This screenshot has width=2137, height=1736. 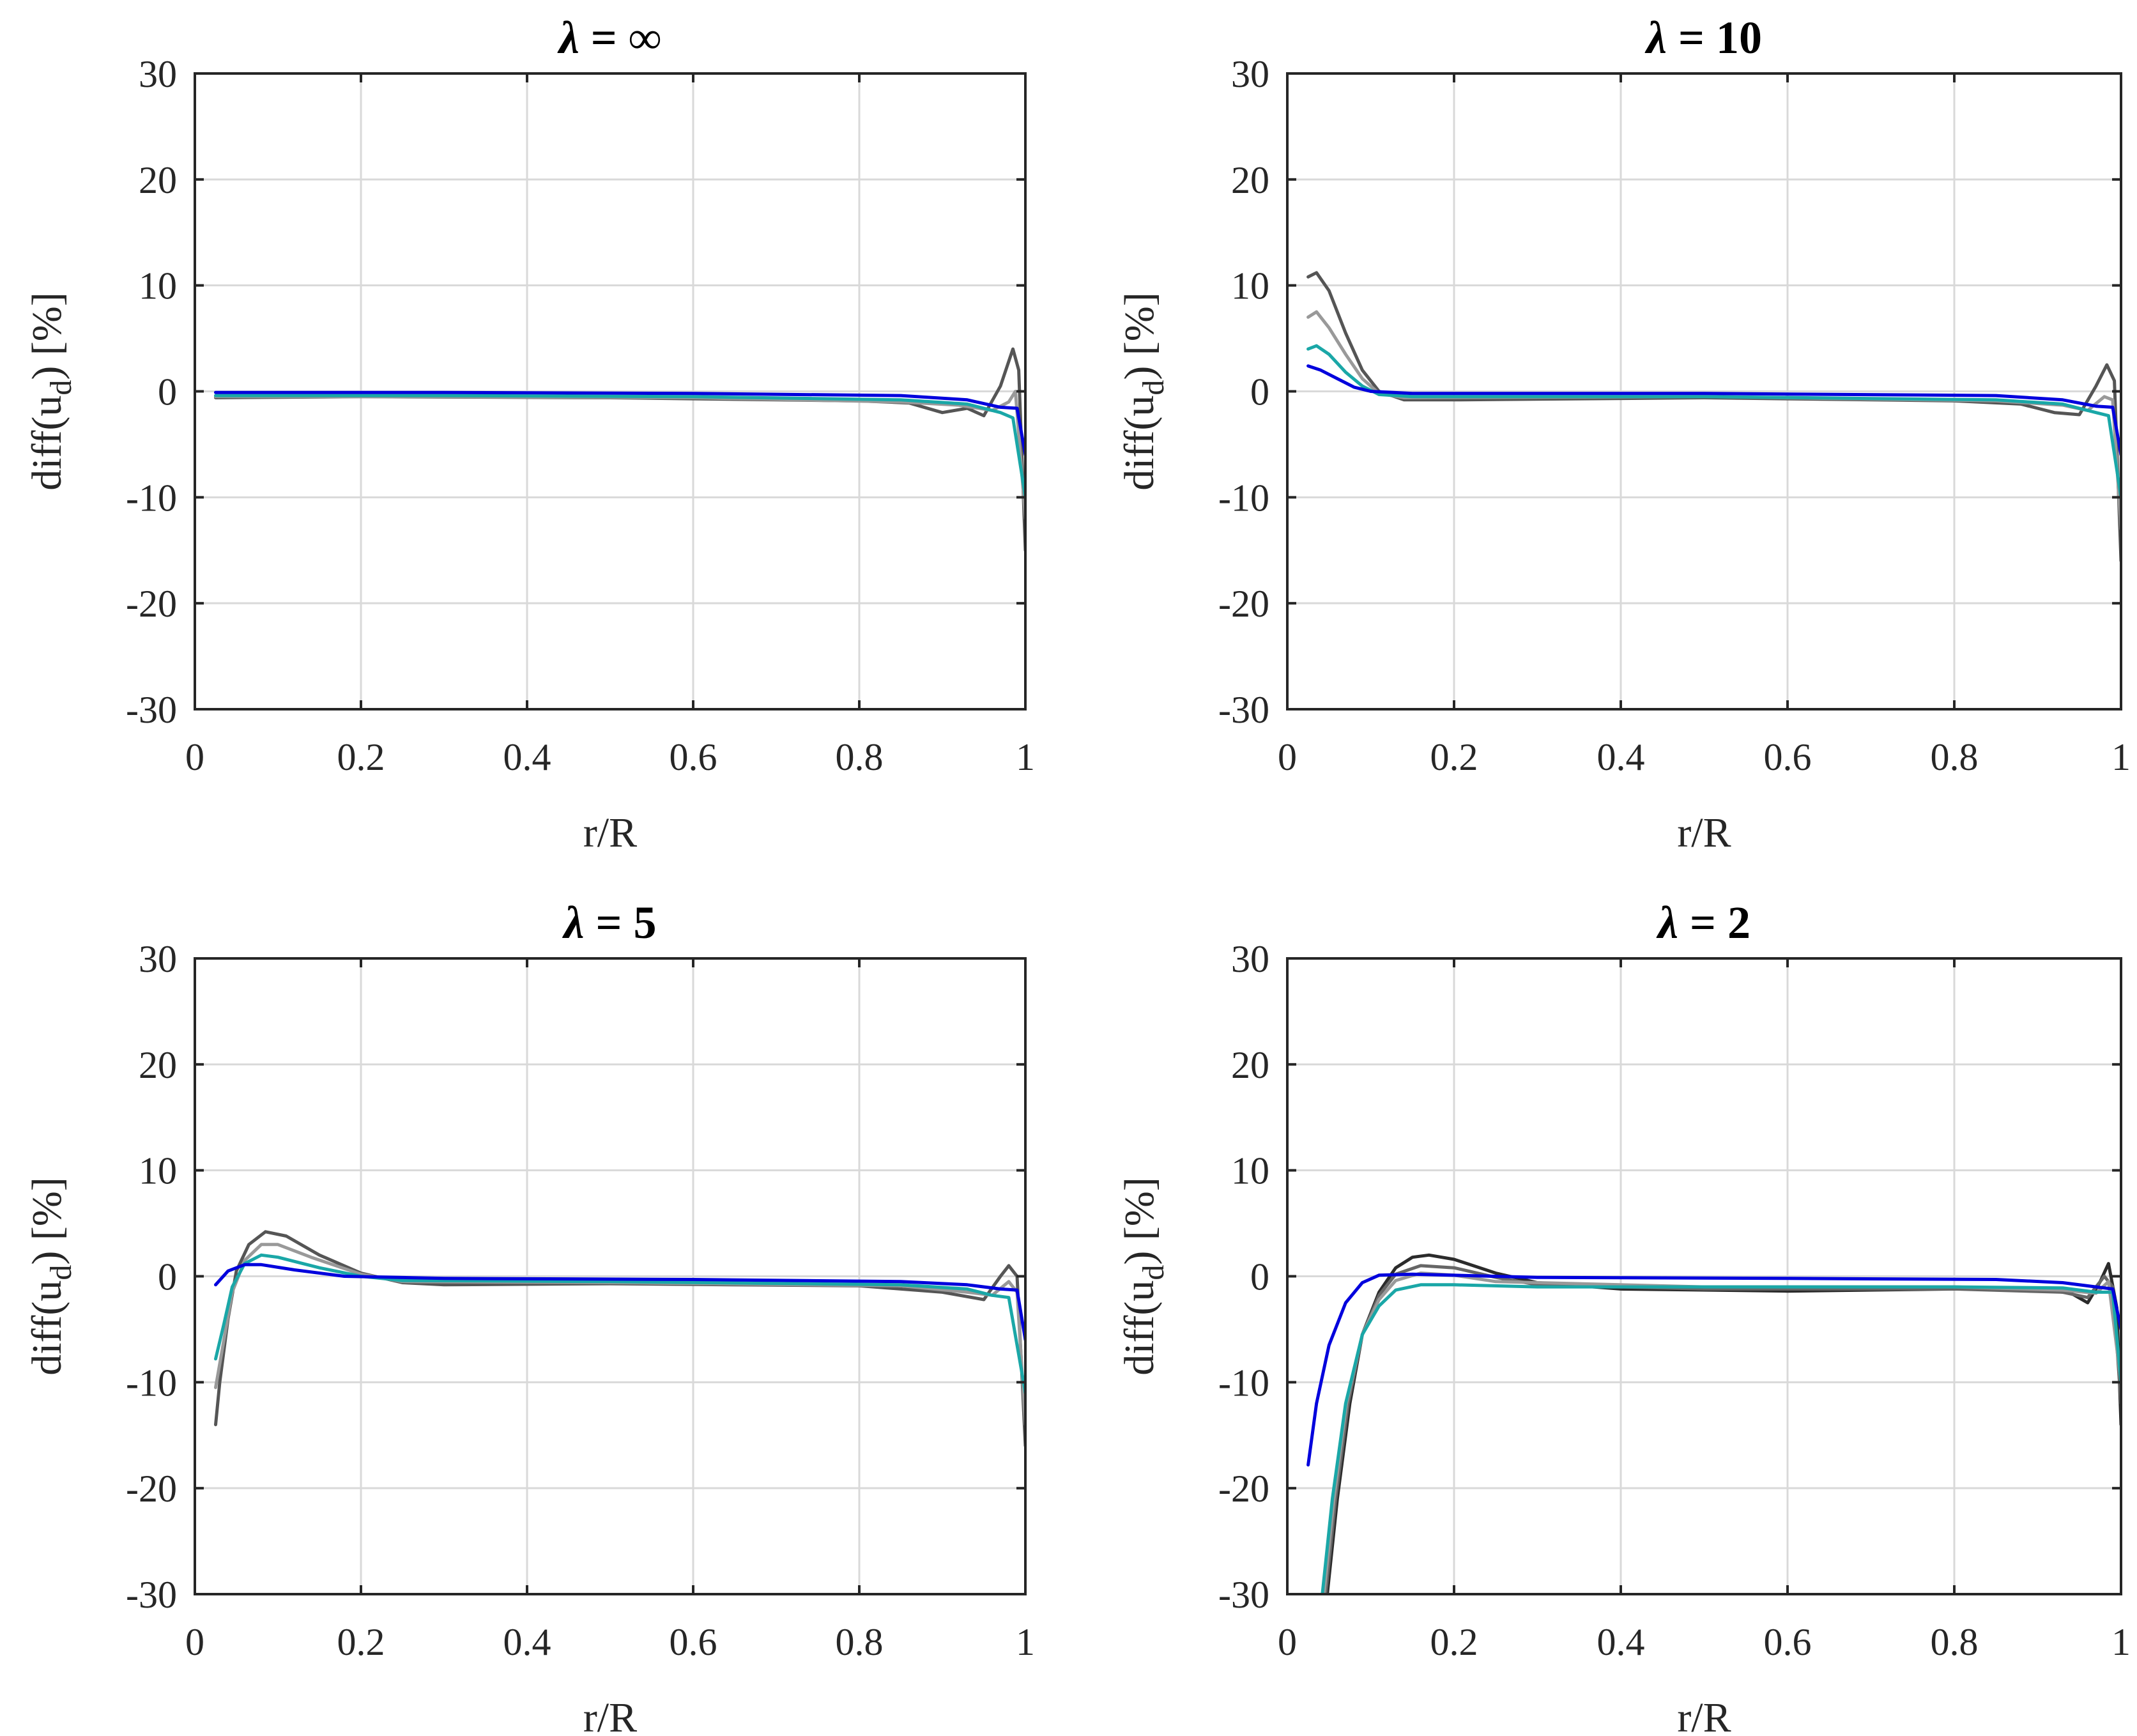 I want to click on chart-title: λ = 10, so click(x=1703, y=37).